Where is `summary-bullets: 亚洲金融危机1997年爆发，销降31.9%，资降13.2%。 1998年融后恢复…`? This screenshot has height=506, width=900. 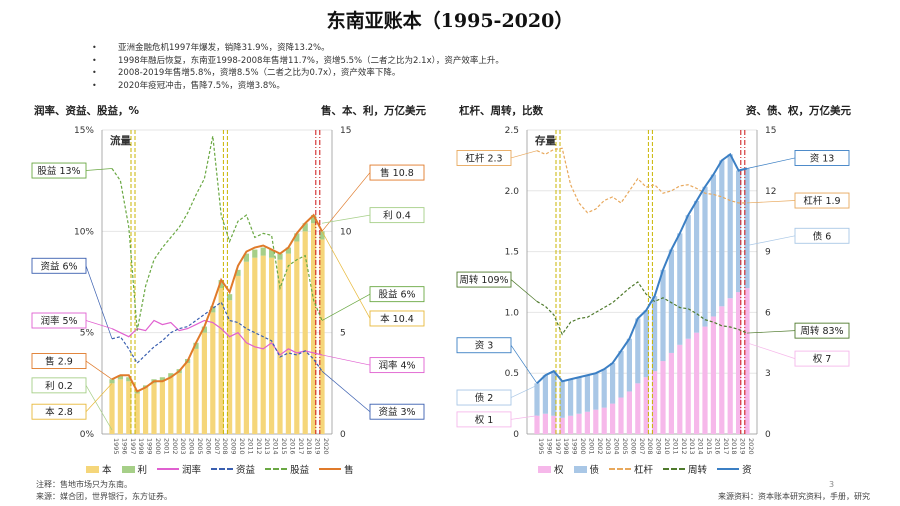
summary-bullets: 亚洲金融危机1997年爆发，销降31.9%，资降13.2%。 1998年融后恢复… is located at coordinates (298, 67).